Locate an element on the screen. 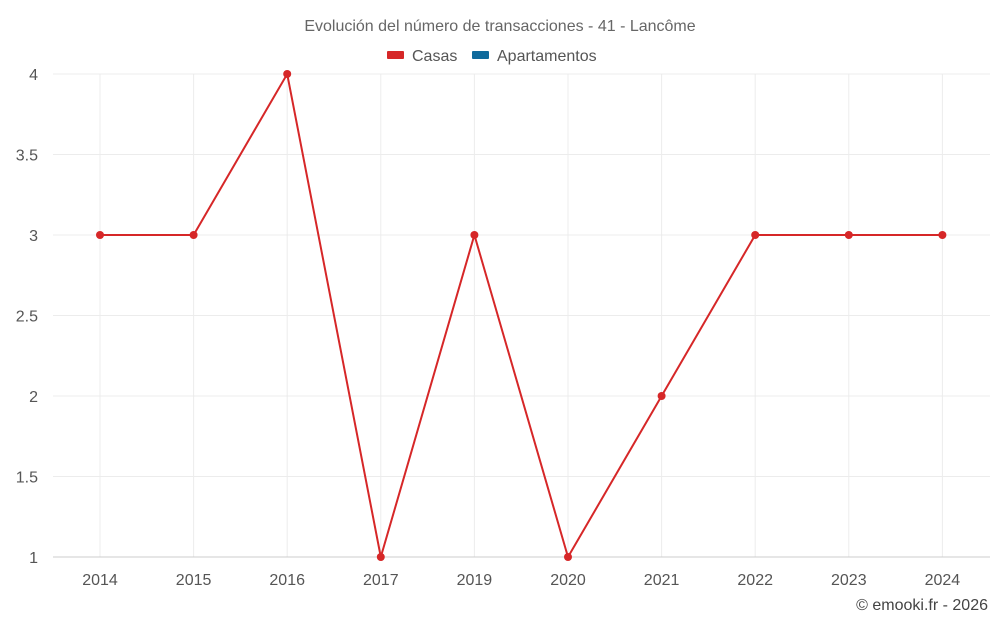 This screenshot has width=1000, height=625. x-axis: 2014 2015 2016 2017 2019 2020 2021 2022 2023 2024 is located at coordinates (521, 572).